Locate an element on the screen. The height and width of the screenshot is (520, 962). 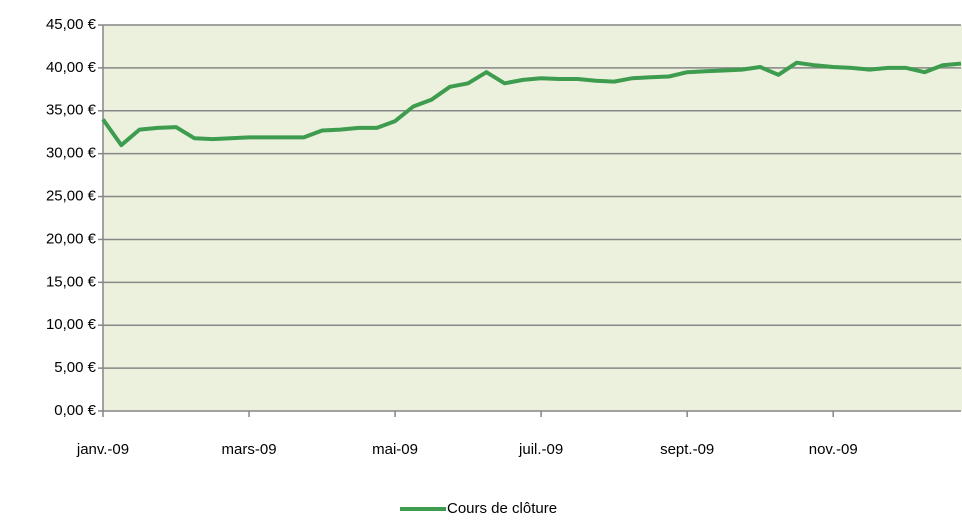
y-tick-label: 40,00 € is located at coordinates (71, 67).